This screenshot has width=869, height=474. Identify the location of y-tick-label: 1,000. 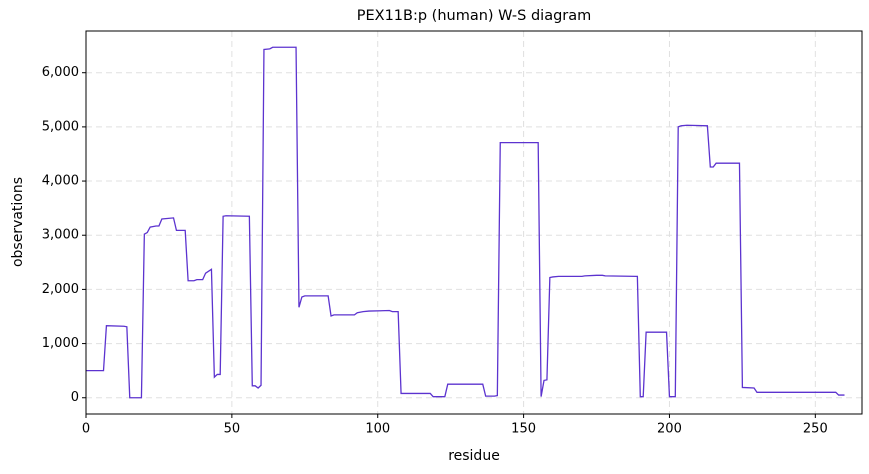
(60, 343).